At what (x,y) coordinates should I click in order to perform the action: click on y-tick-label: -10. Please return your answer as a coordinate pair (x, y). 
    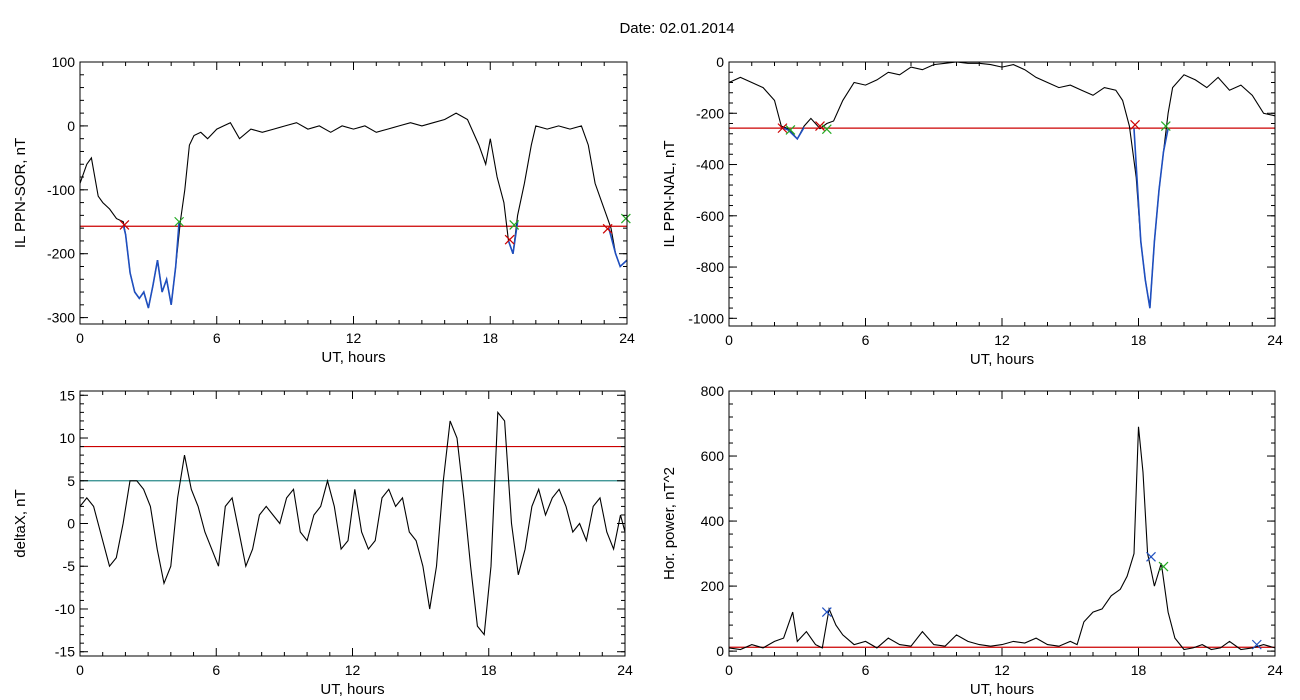
    Looking at the image, I should click on (65, 609).